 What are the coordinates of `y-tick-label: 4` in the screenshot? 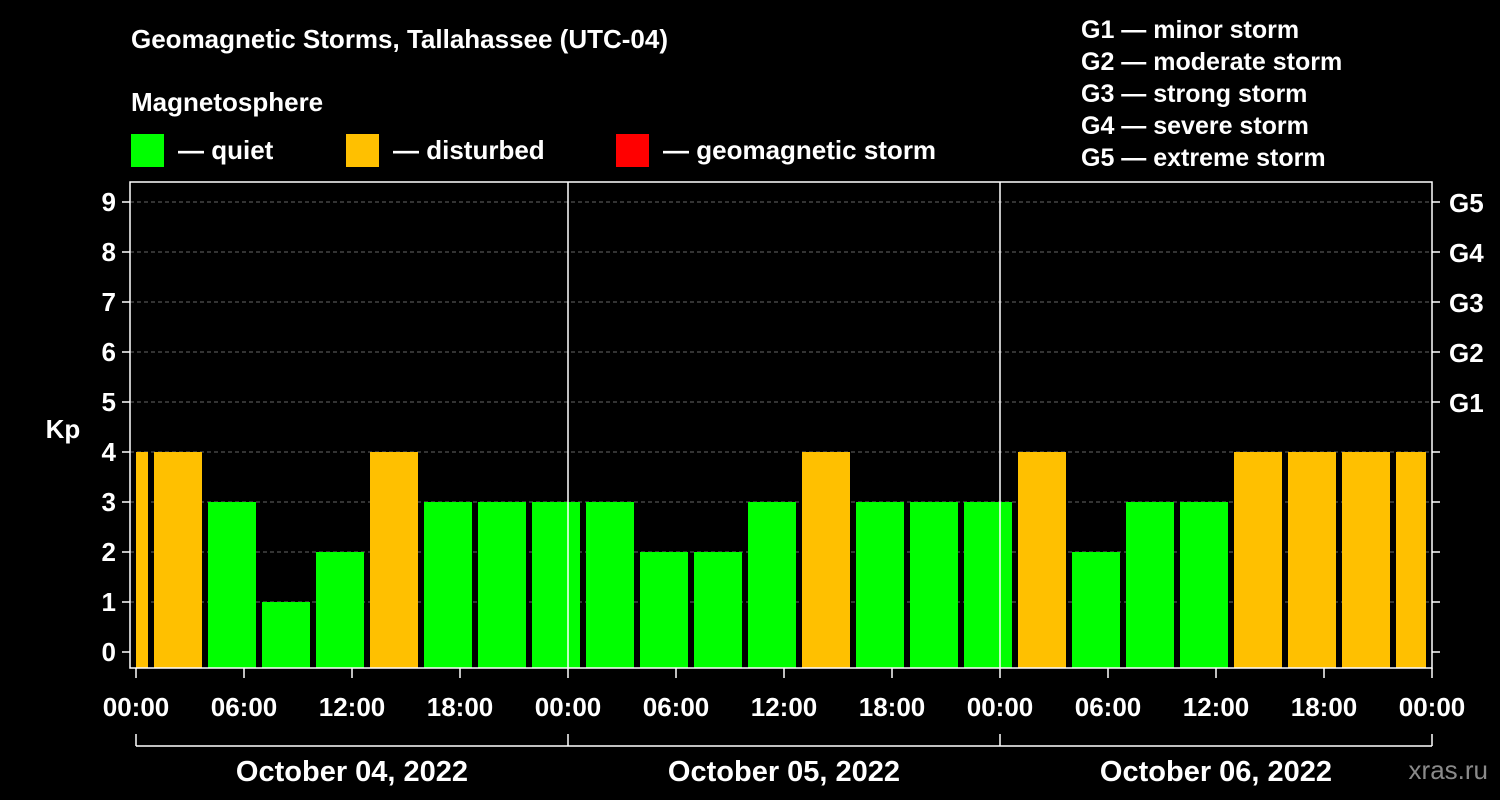 It's located at (109, 452).